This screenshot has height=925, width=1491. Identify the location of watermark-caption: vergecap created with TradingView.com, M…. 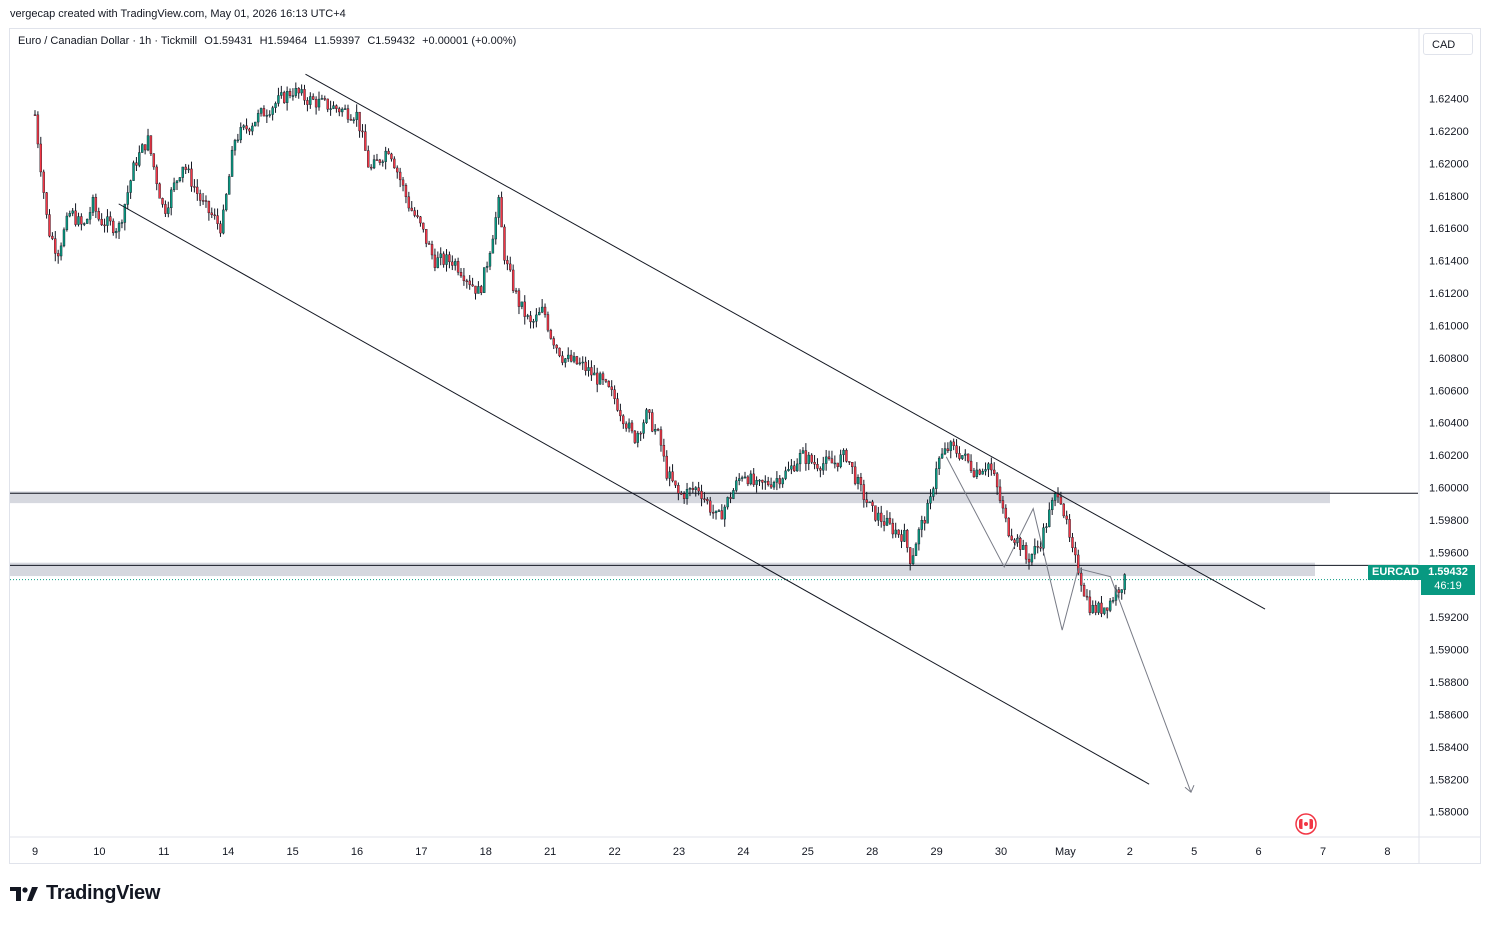
(178, 14).